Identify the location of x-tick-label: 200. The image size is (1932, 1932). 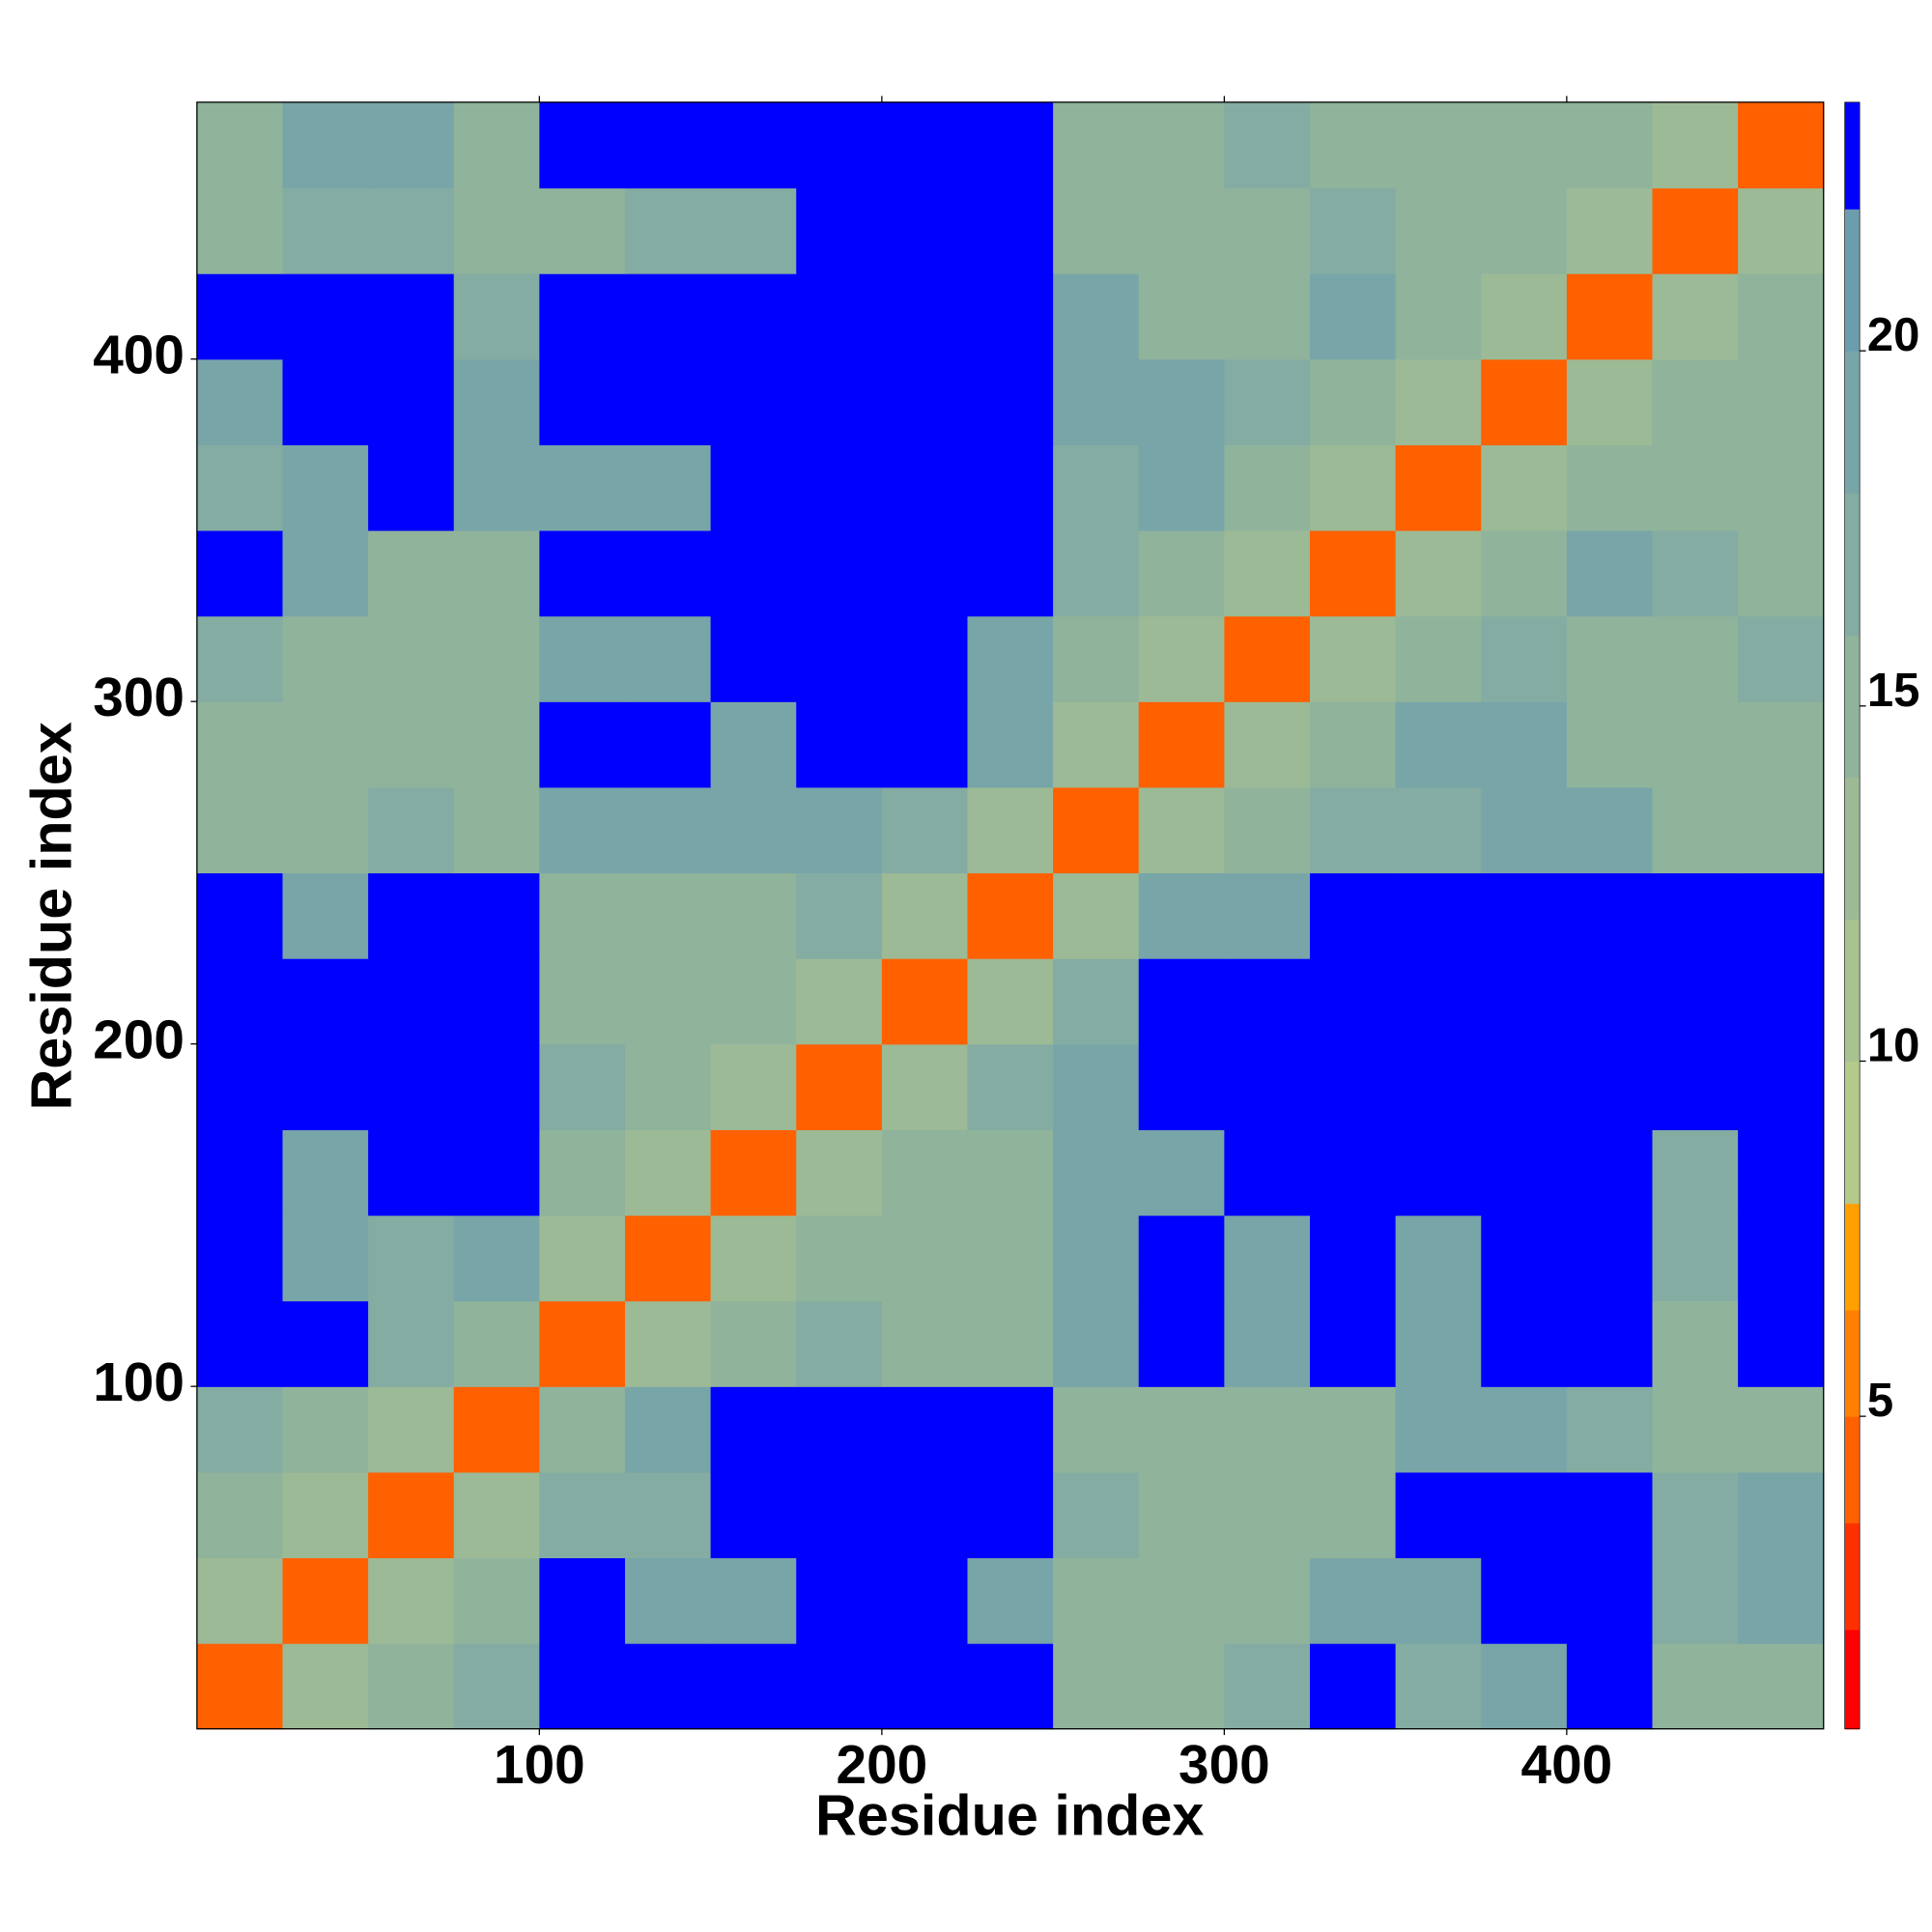
(882, 1765).